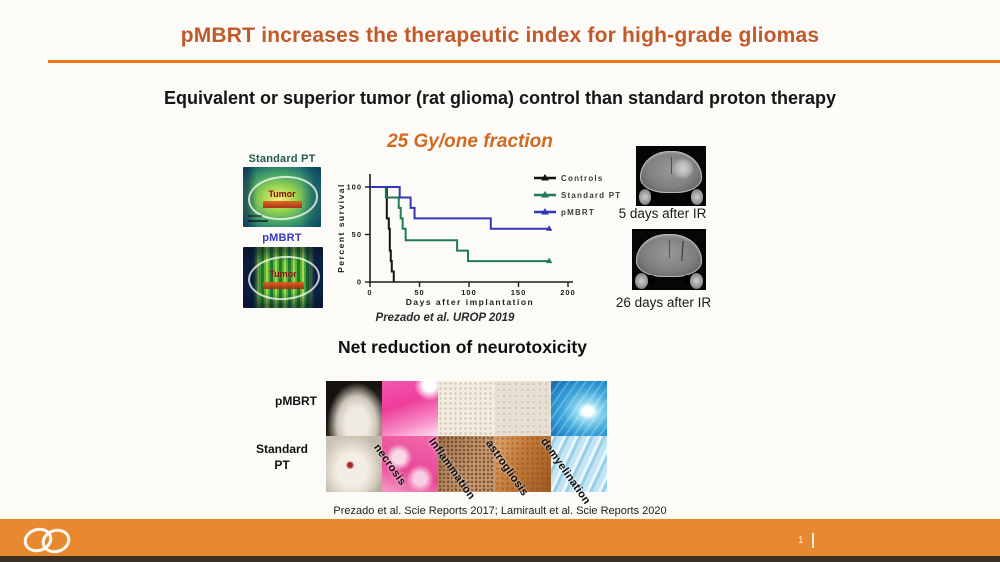 Image resolution: width=1000 pixels, height=562 pixels. Describe the element at coordinates (354, 464) in the screenshot. I see `histology-image-standardpt-rat` at that location.